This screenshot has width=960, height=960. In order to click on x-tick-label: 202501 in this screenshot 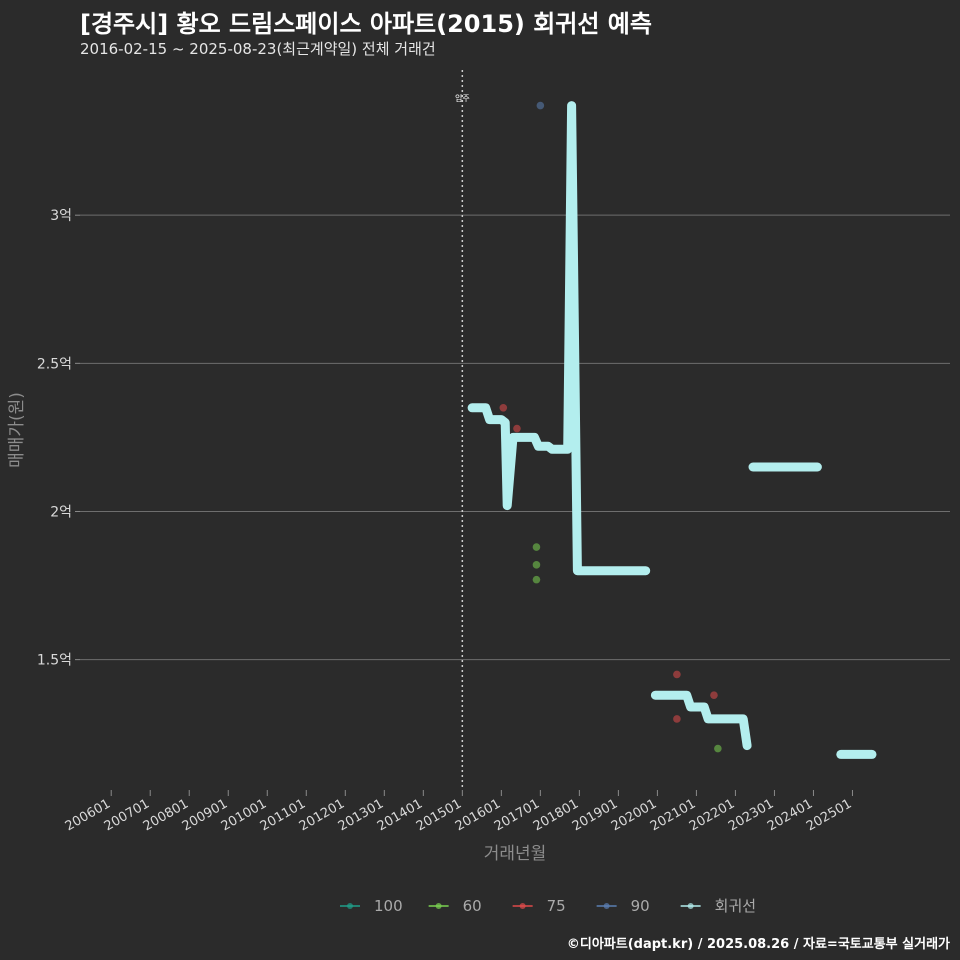, I will do `click(829, 815)`.